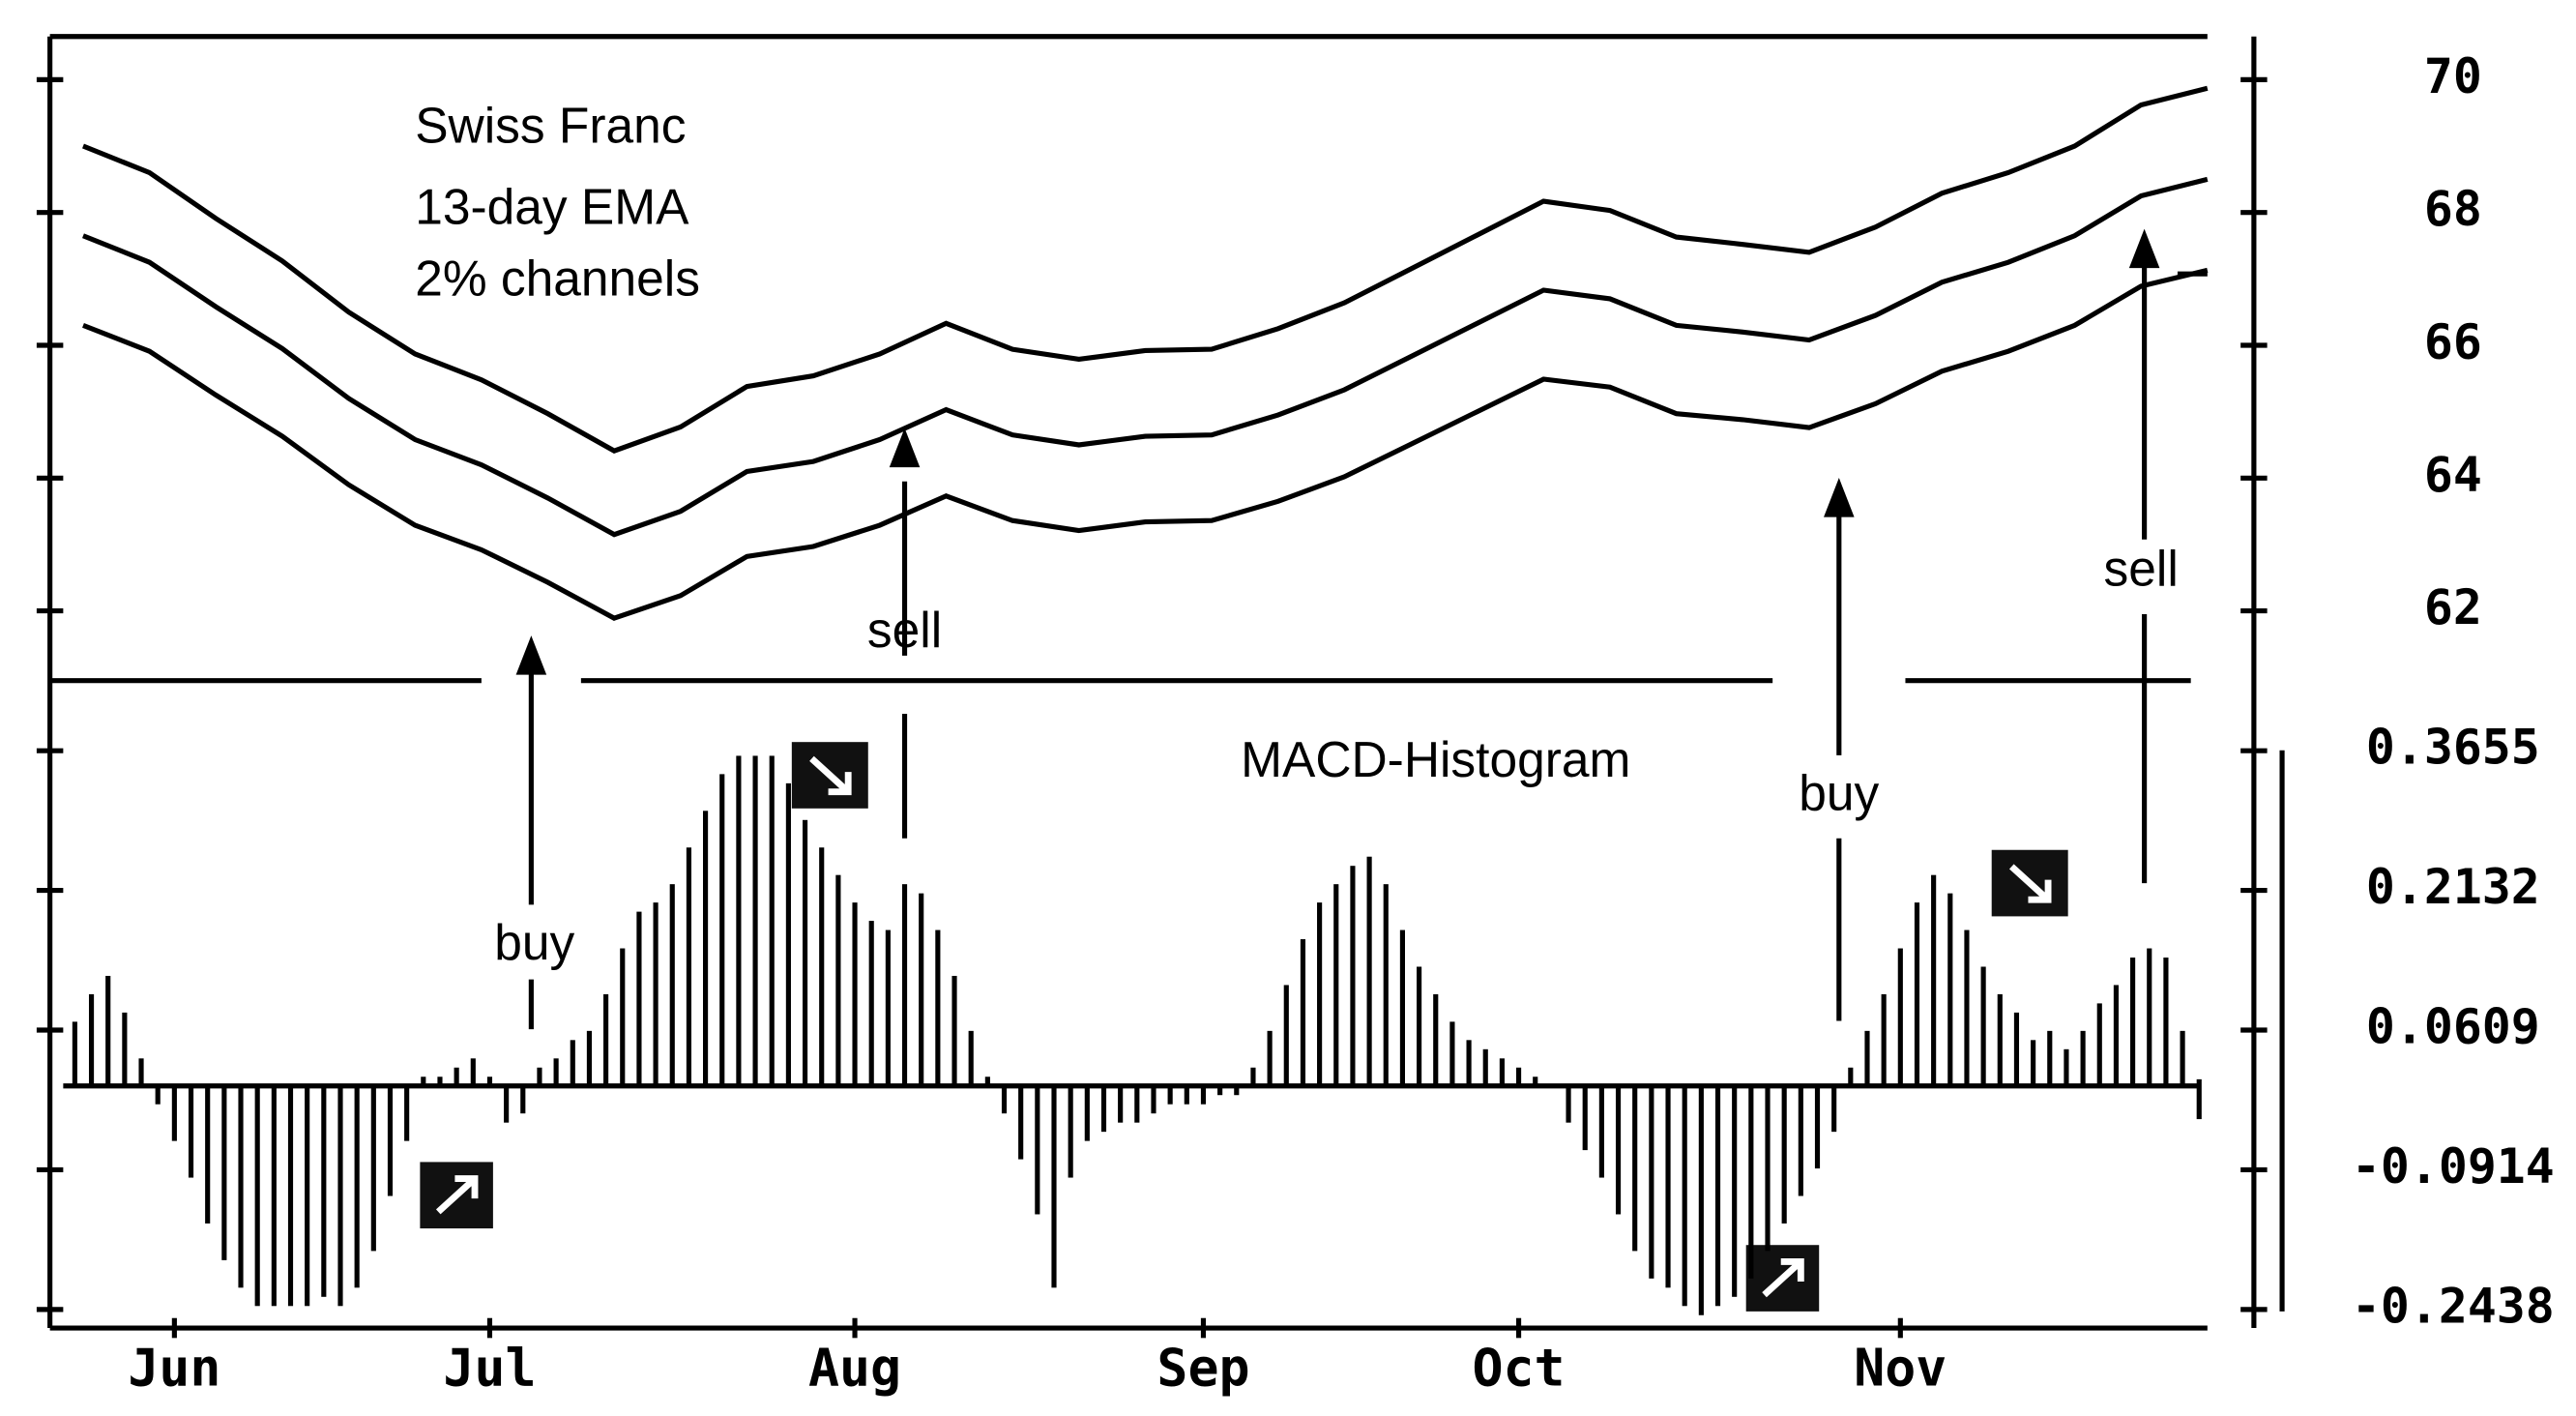 Image resolution: width=2576 pixels, height=1416 pixels. What do you see at coordinates (830, 775) in the screenshot?
I see `down-icon-arrow` at bounding box center [830, 775].